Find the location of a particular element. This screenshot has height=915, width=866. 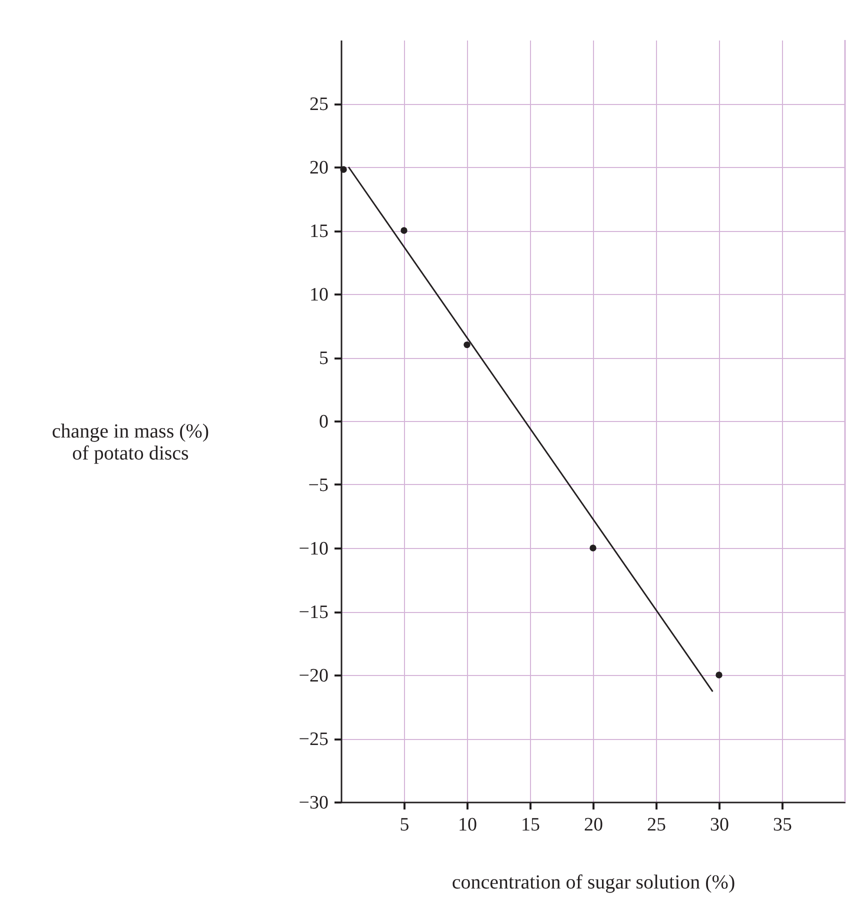

y-tick-label: −10 is located at coordinates (313, 549).